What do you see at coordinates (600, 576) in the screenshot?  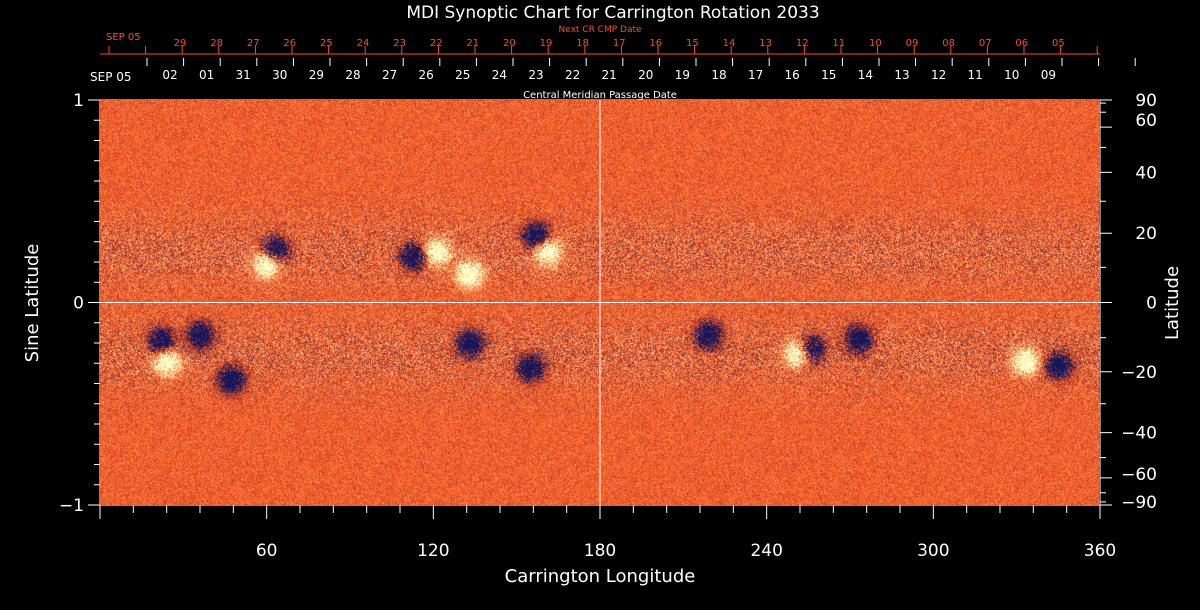 I see `x-axis-label: Carrington Longitude` at bounding box center [600, 576].